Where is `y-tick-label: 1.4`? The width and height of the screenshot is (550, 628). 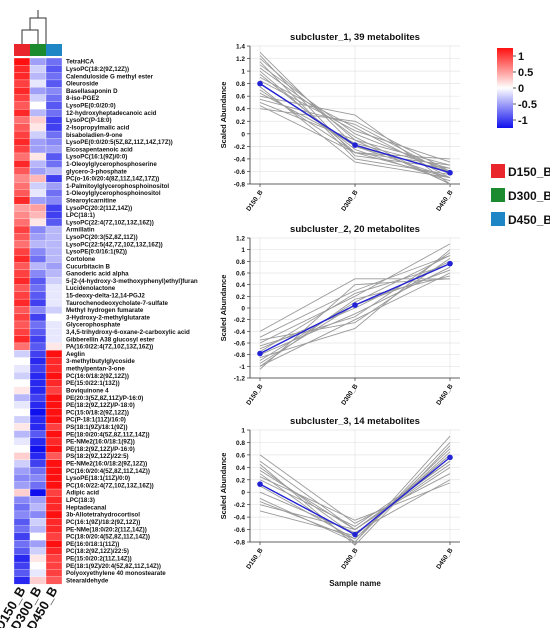
y-tick-label: 1.4 is located at coordinates (240, 47).